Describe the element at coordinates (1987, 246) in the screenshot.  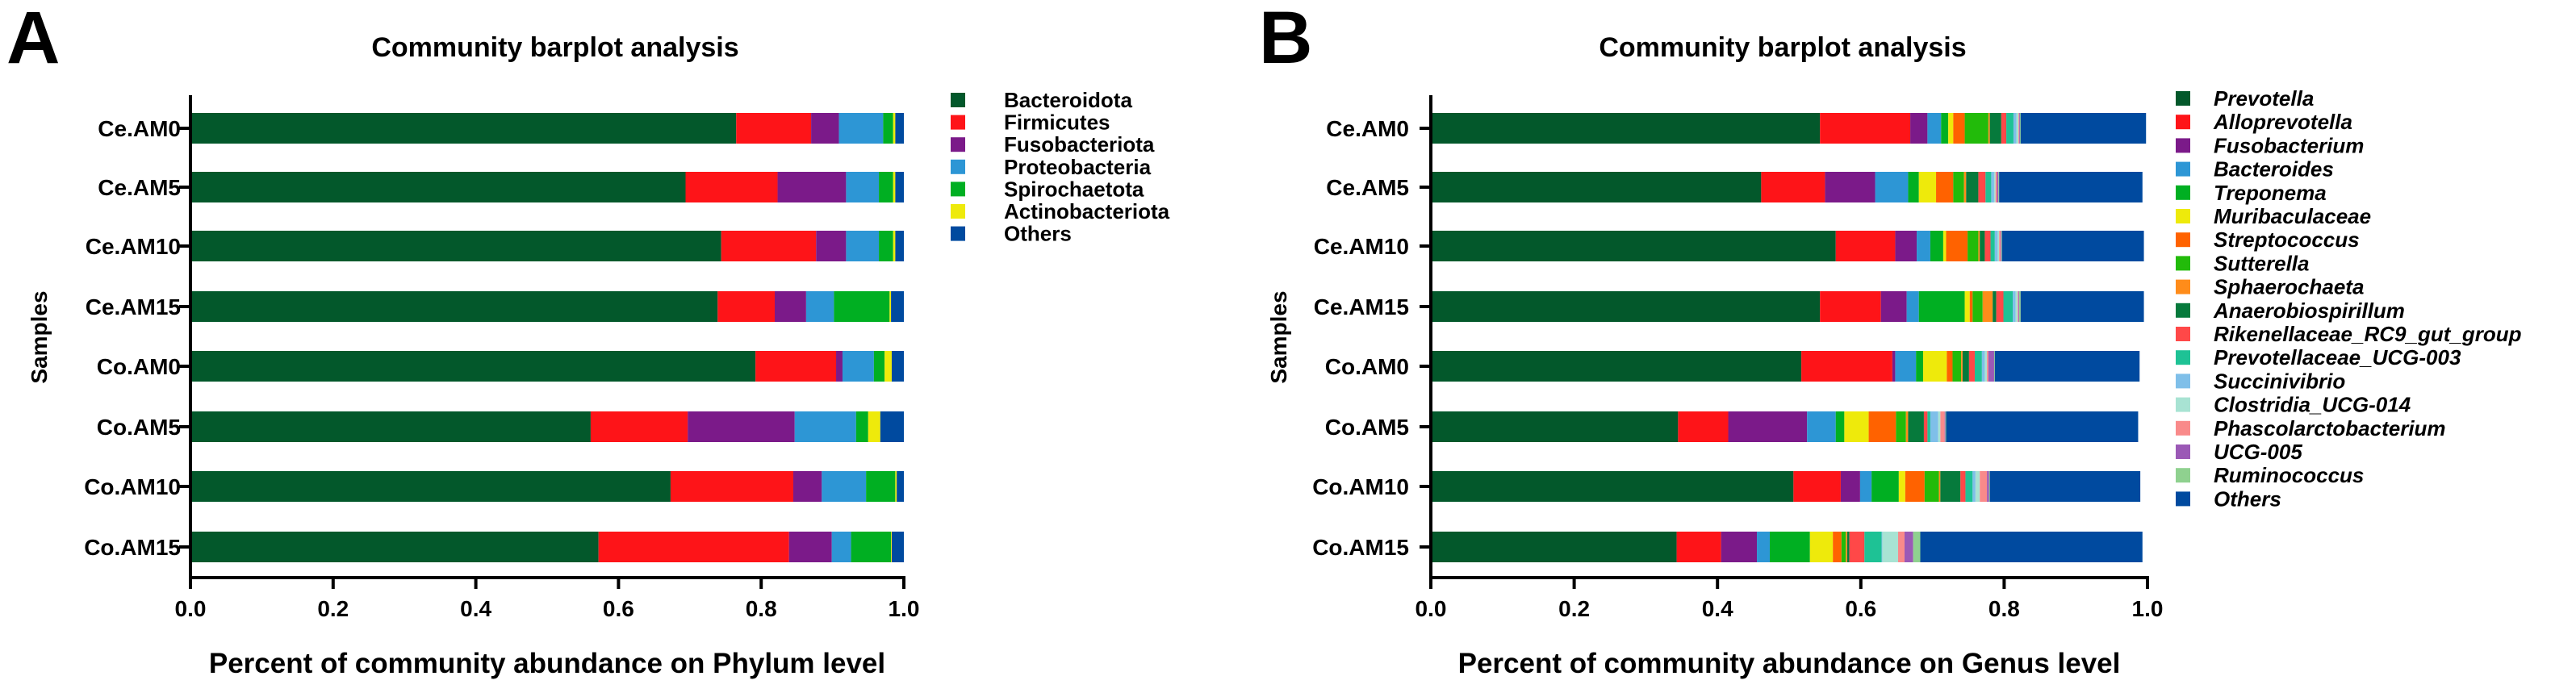
I see `bar-segment-Ce.AM10-Rikenellaceae_RC9_gut_group` at that location.